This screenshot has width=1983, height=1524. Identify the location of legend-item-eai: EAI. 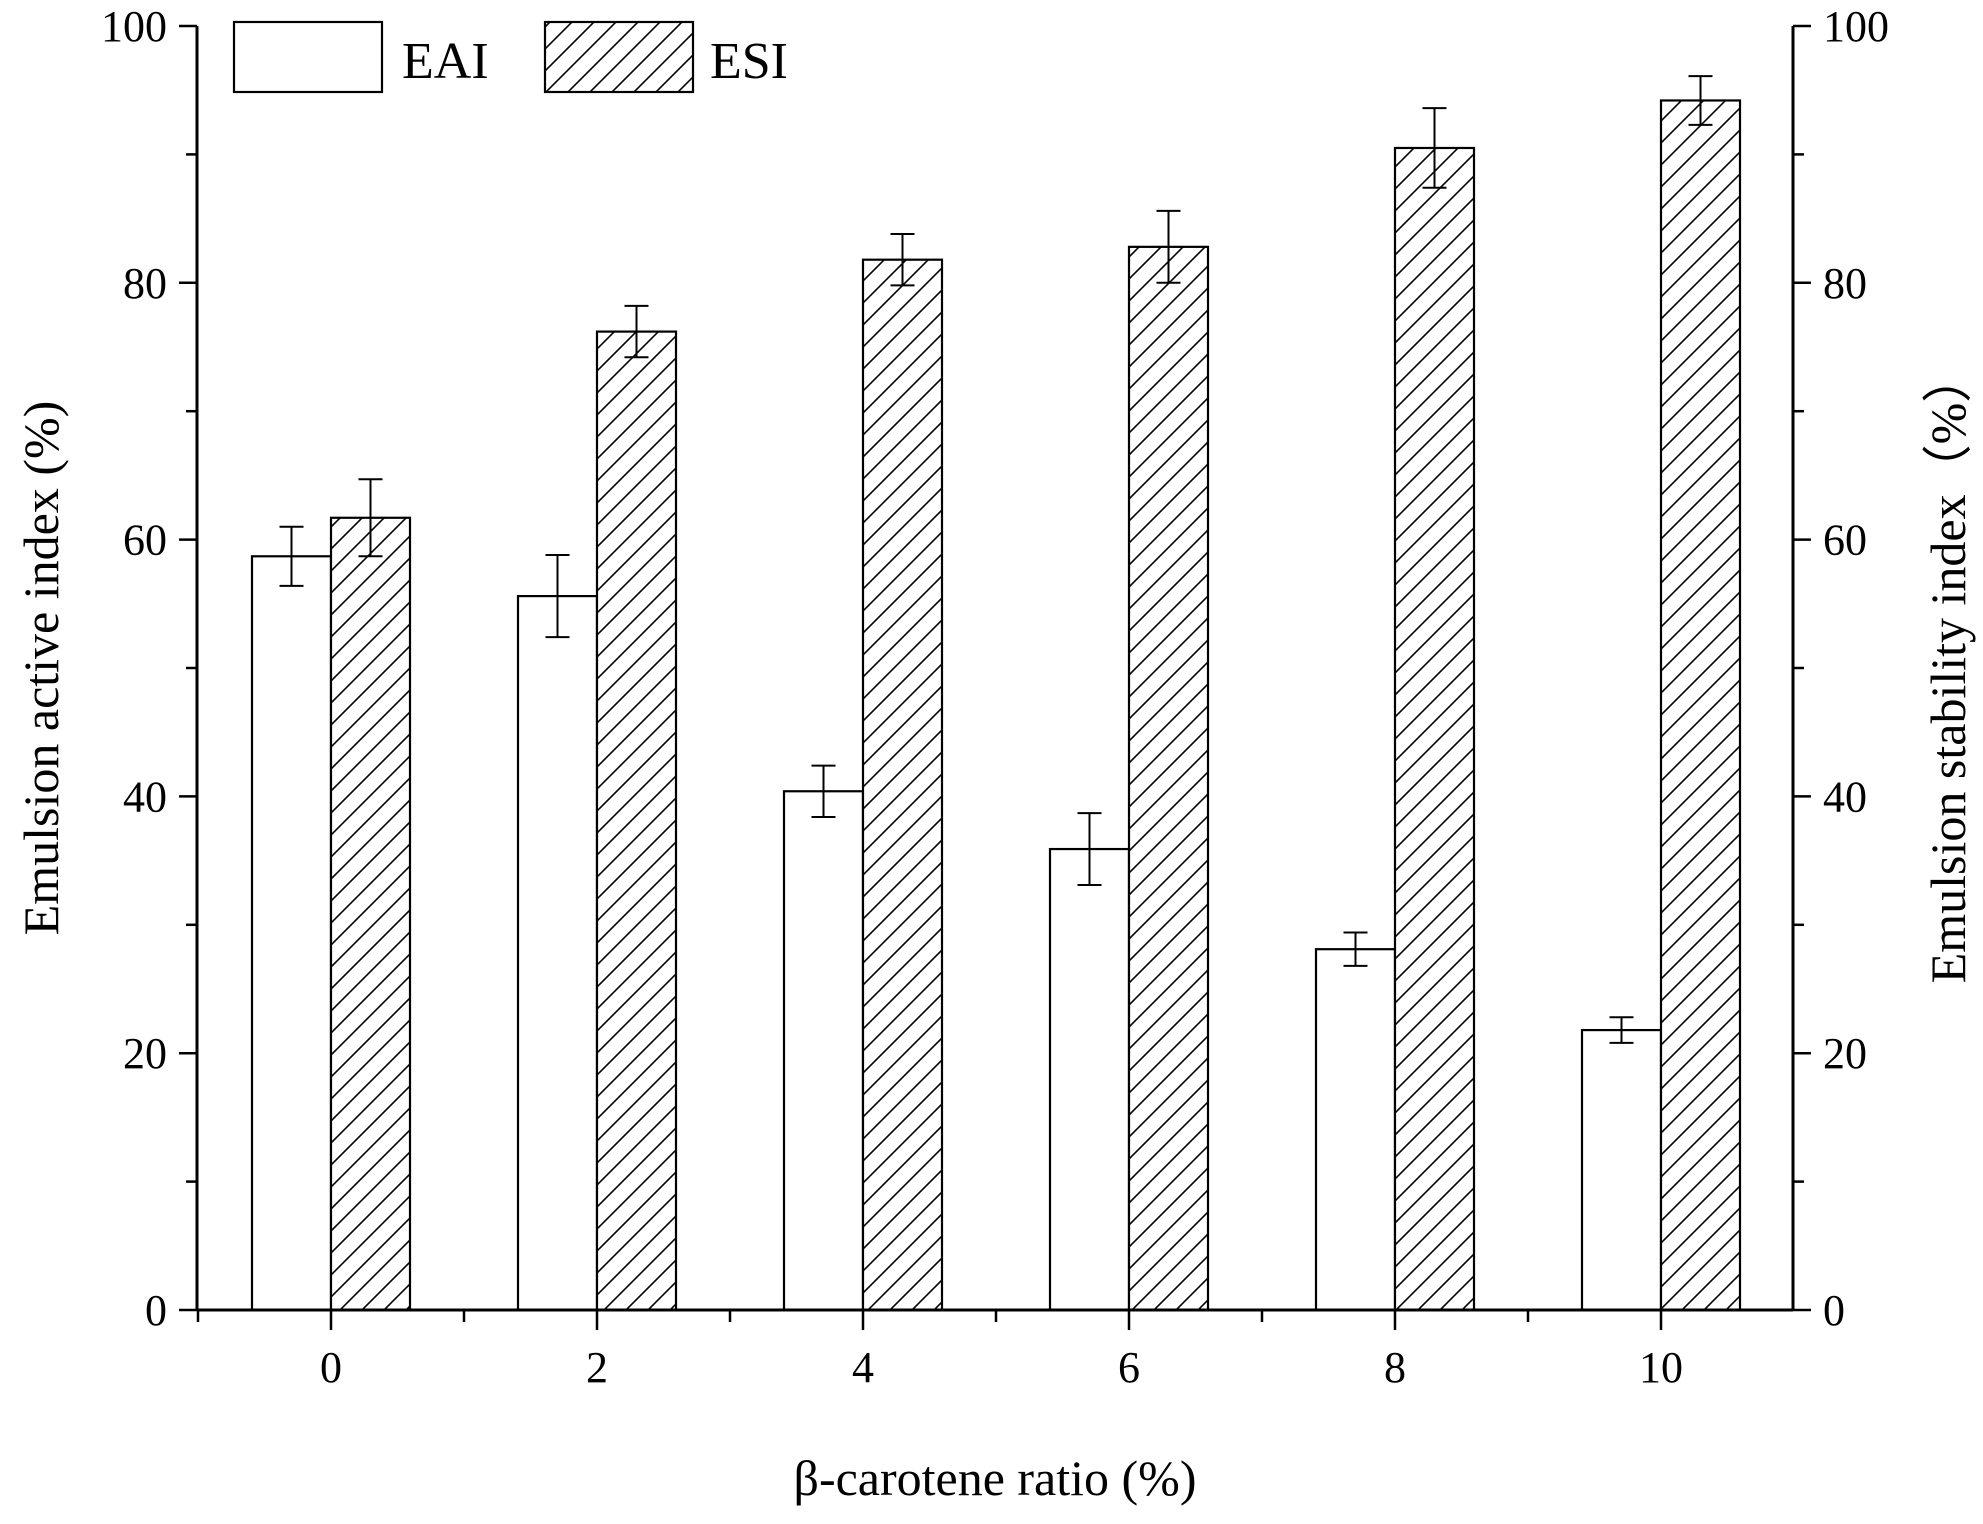
(360, 57).